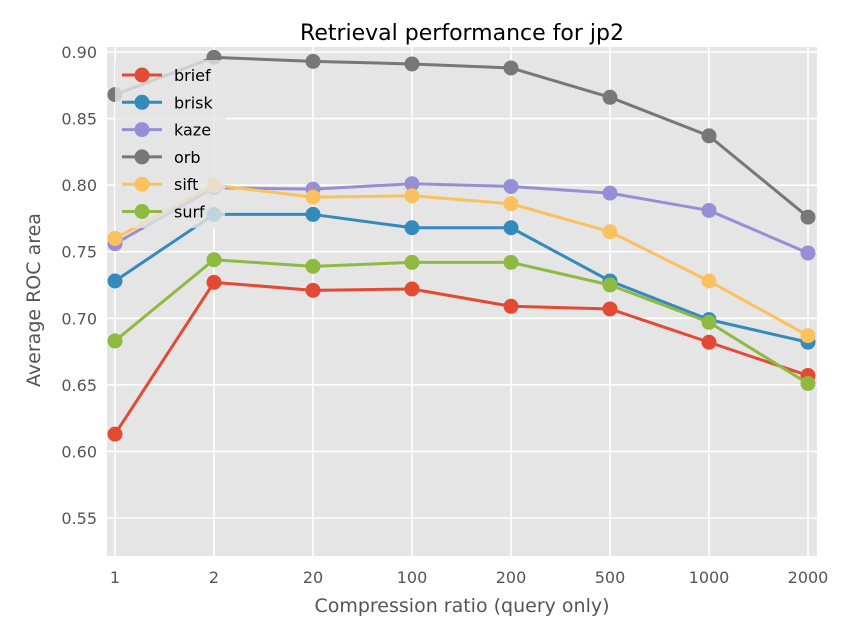 This screenshot has height=640, width=853. Describe the element at coordinates (79, 52) in the screenshot. I see `y-tick-label: 0.90` at that location.